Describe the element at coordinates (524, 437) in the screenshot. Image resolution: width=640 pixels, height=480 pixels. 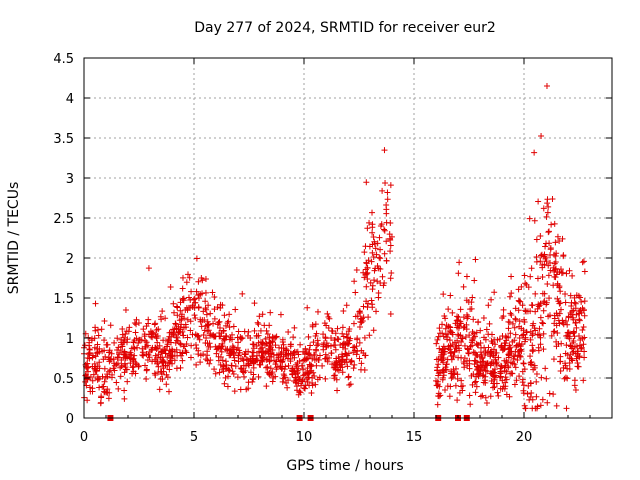
I see `x-tick-label: 20` at that location.